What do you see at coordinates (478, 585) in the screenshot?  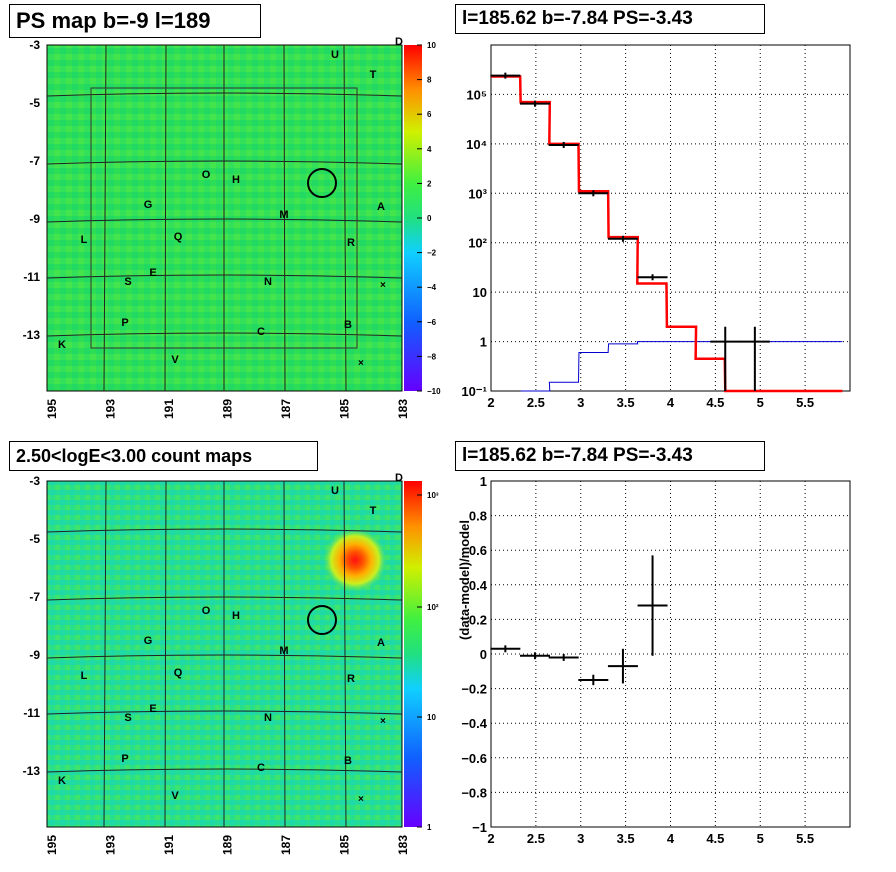 I see `y-tick-label: 0.4` at bounding box center [478, 585].